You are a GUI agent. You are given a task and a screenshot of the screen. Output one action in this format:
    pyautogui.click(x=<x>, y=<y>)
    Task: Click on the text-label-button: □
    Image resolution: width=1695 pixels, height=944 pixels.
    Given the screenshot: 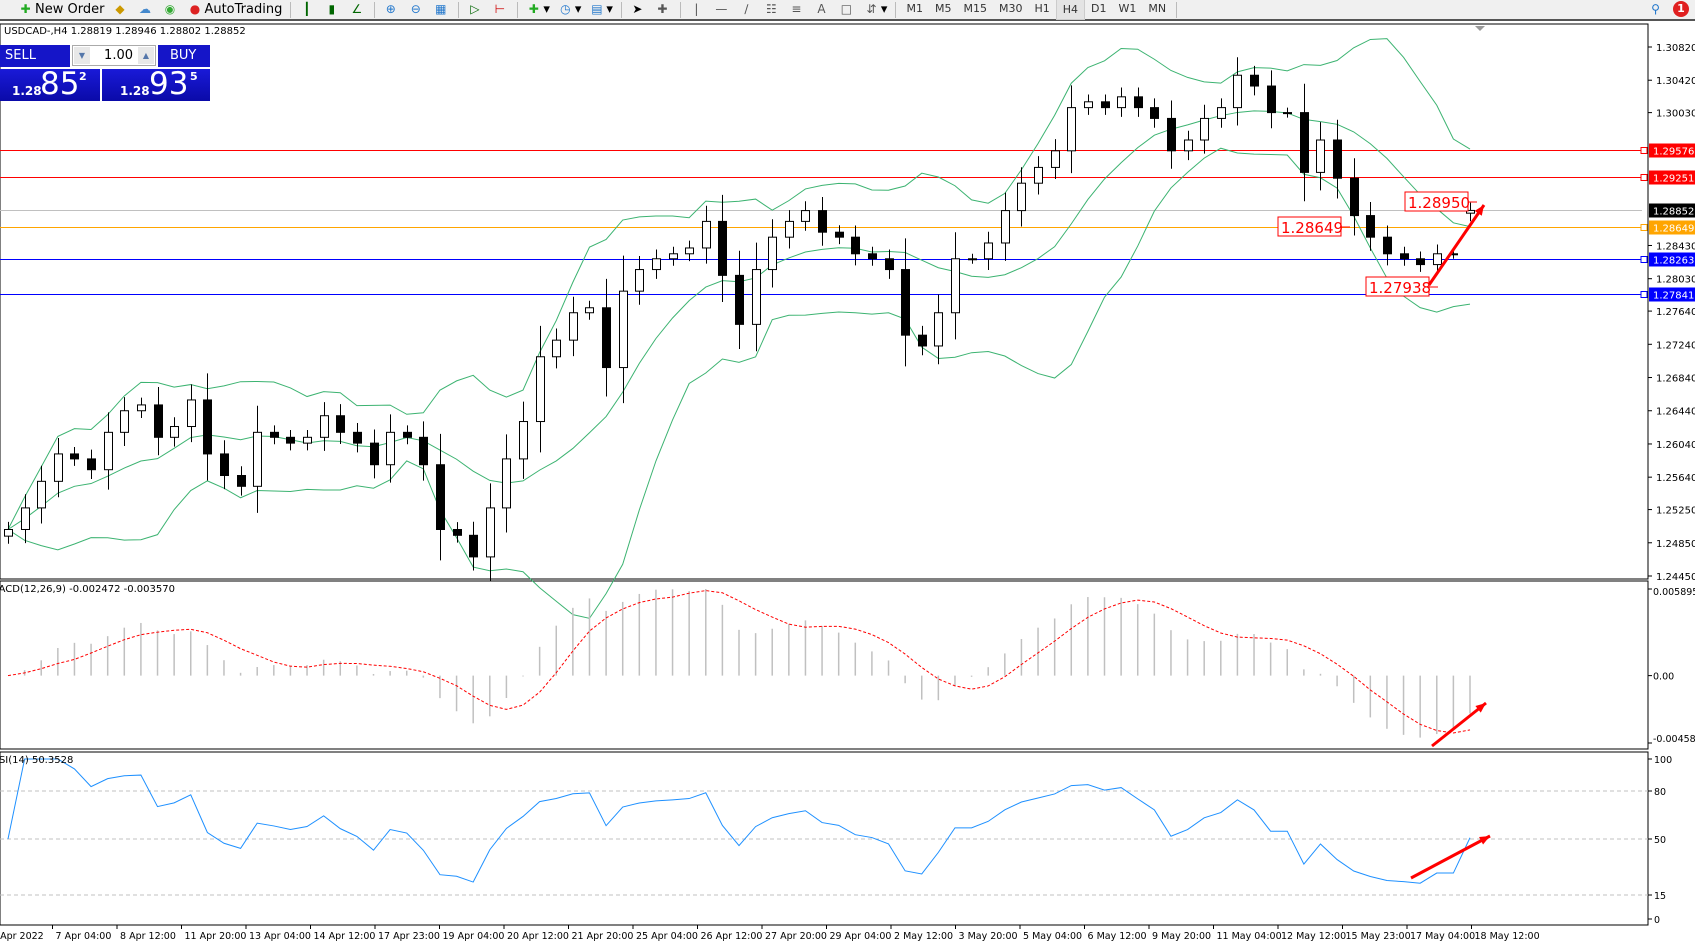 What is the action you would take?
    pyautogui.click(x=847, y=9)
    